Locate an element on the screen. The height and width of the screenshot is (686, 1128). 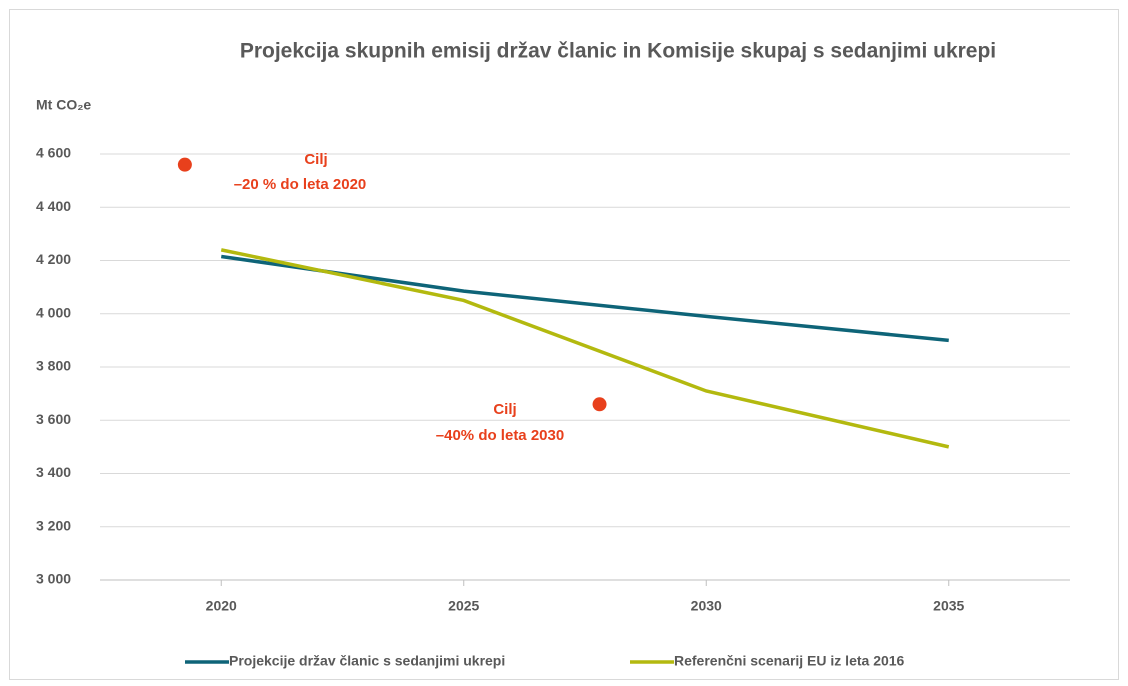
y-tick-label: 4 200 is located at coordinates (53, 259).